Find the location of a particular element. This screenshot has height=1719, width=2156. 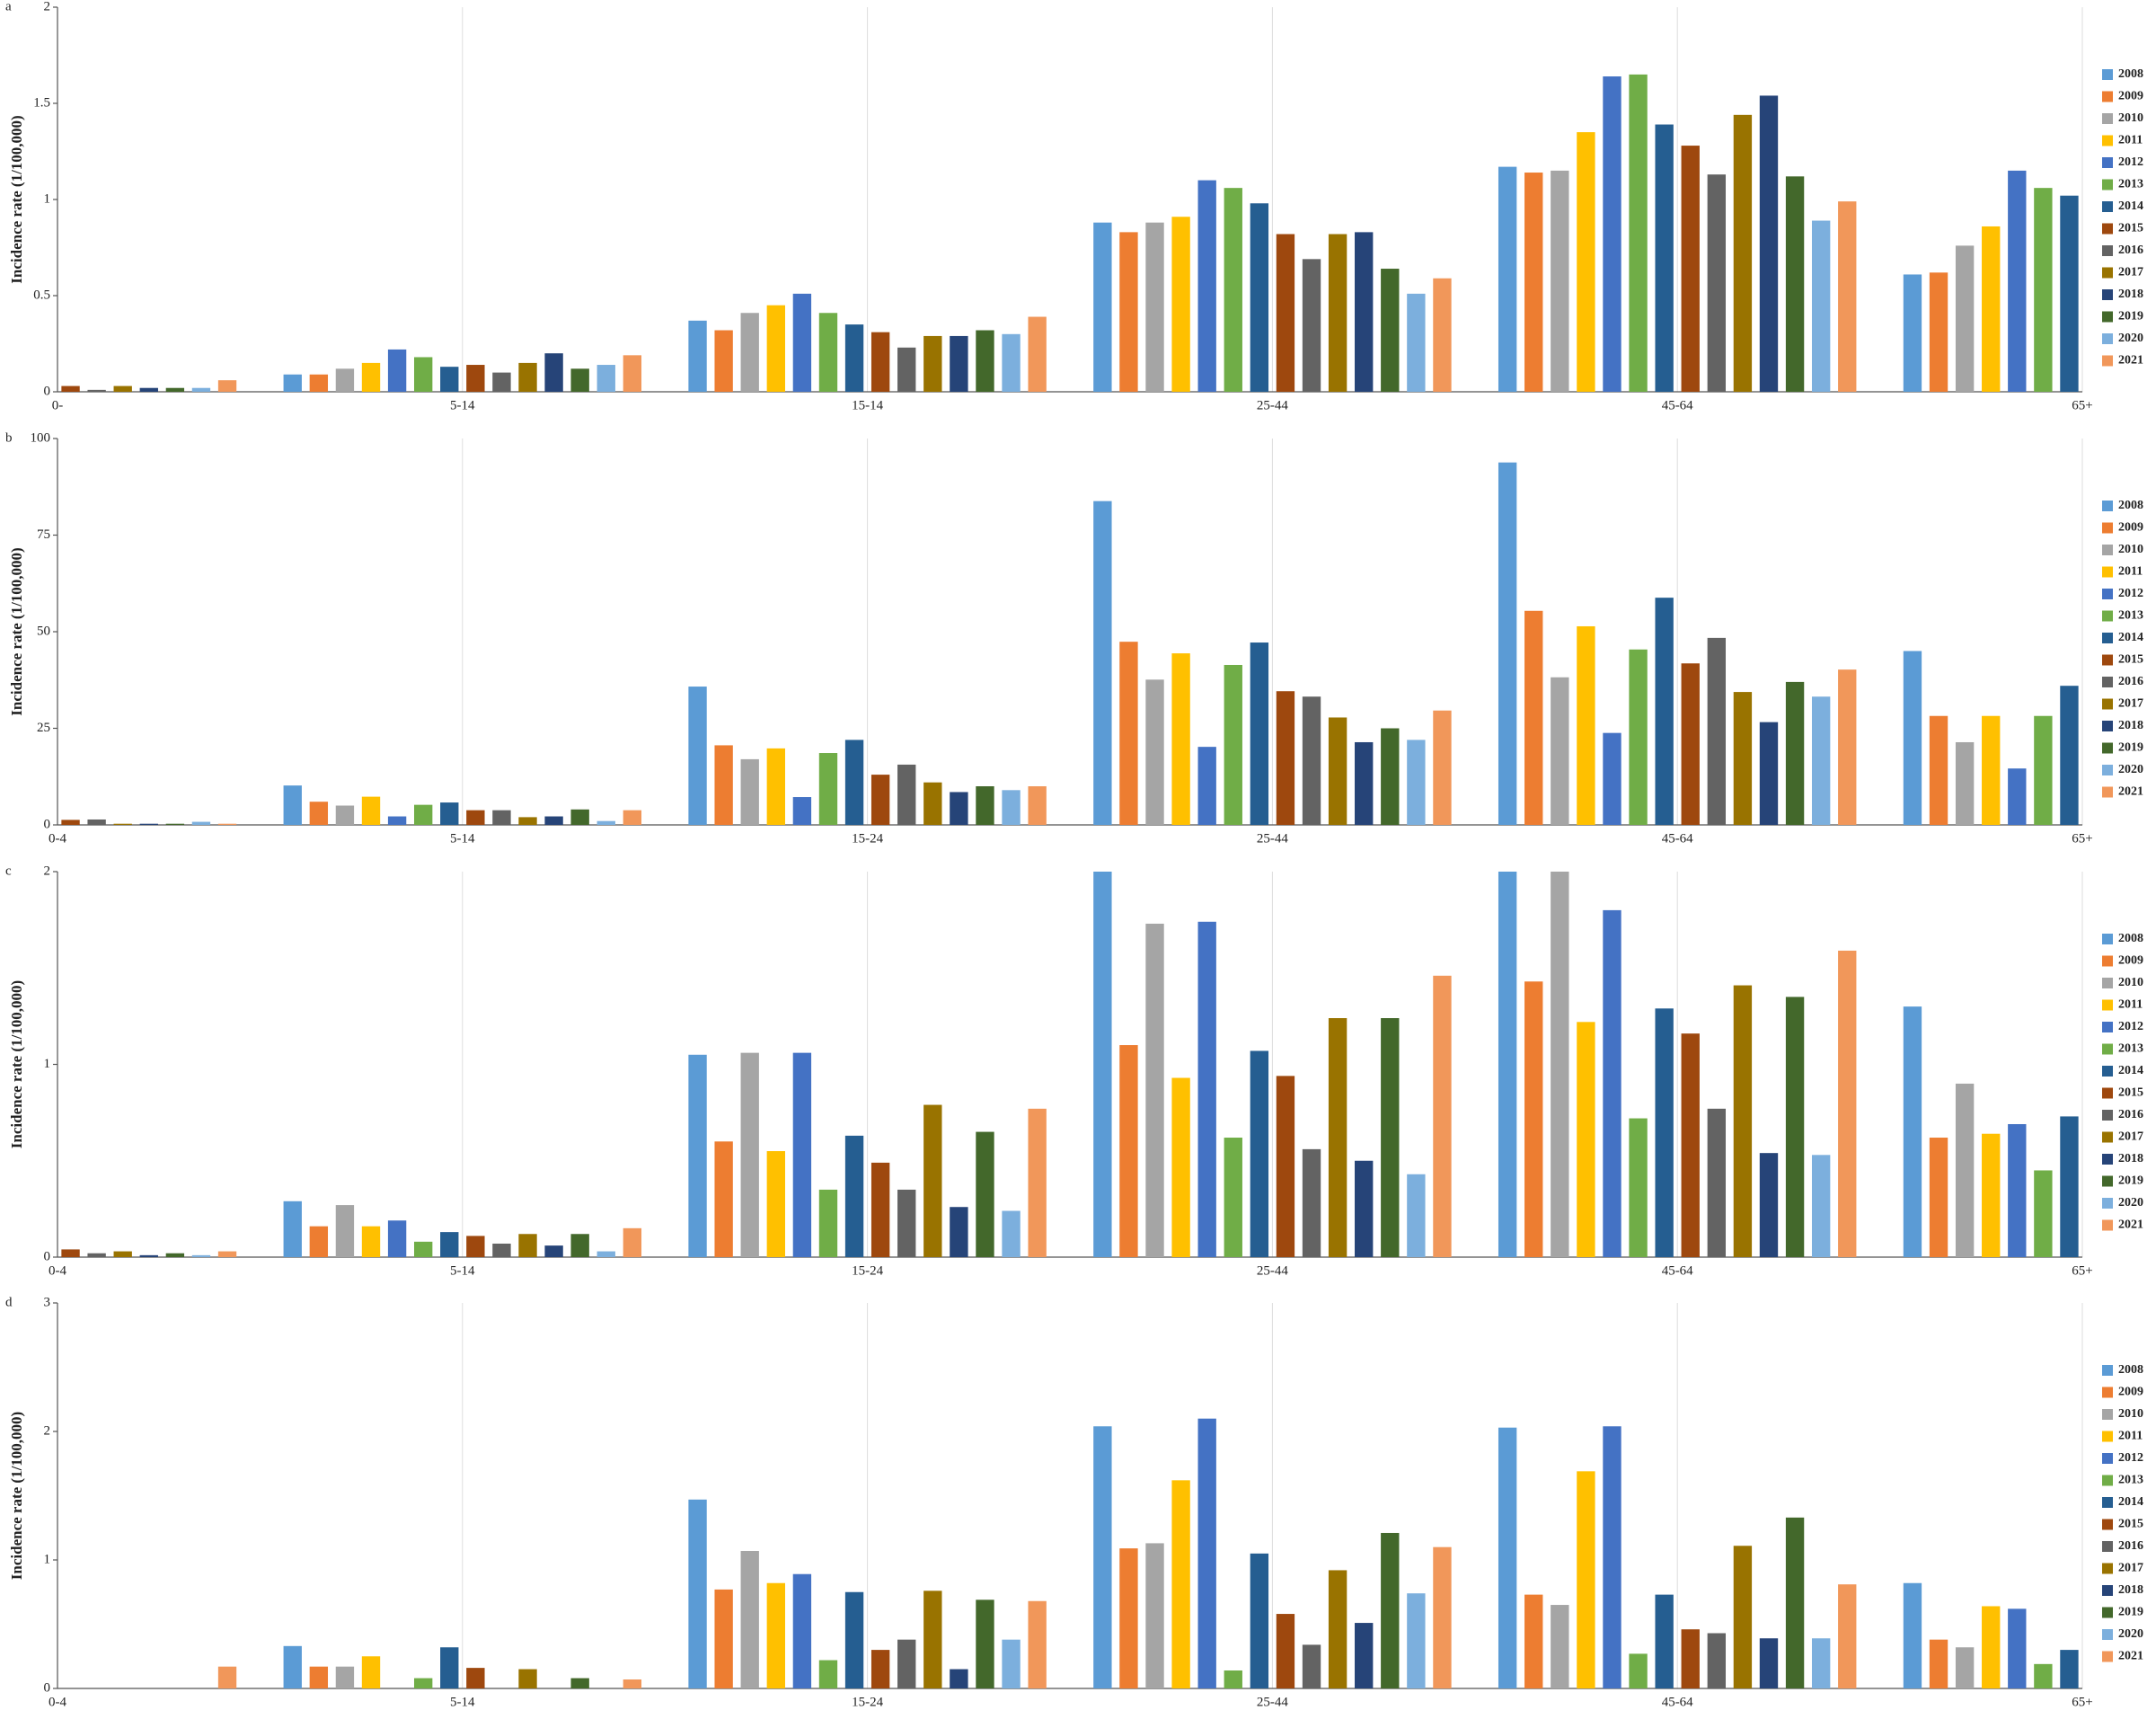

legend-label: 2009 is located at coordinates (2130, 528).